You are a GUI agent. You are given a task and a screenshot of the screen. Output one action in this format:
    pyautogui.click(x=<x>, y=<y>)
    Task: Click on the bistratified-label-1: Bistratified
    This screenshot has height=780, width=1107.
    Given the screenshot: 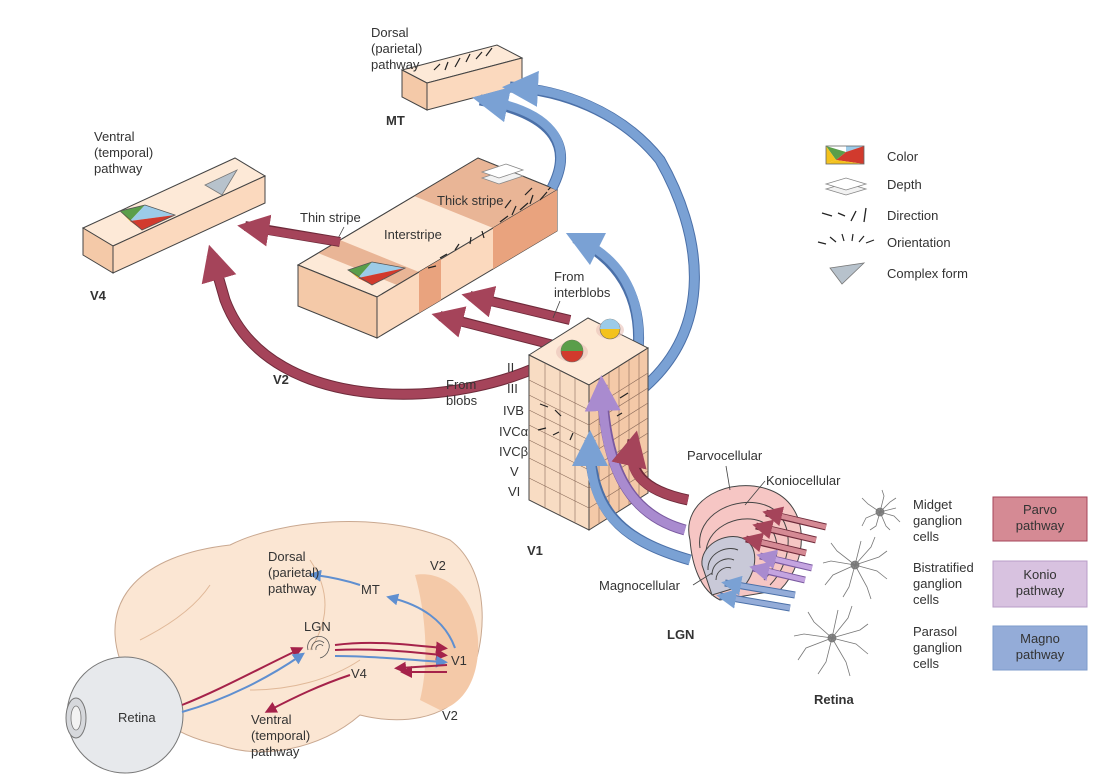 What is the action you would take?
    pyautogui.click(x=943, y=567)
    